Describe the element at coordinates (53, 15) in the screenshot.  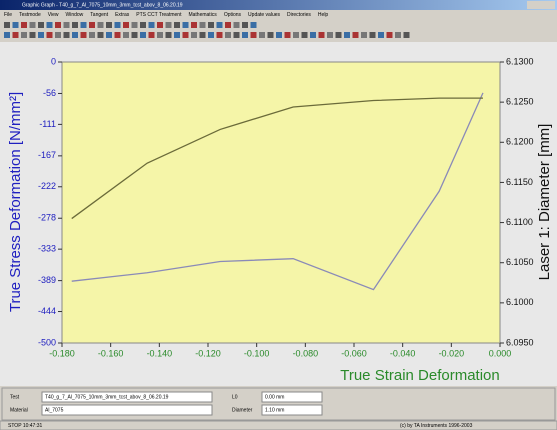
I see `menu-item: View` at that location.